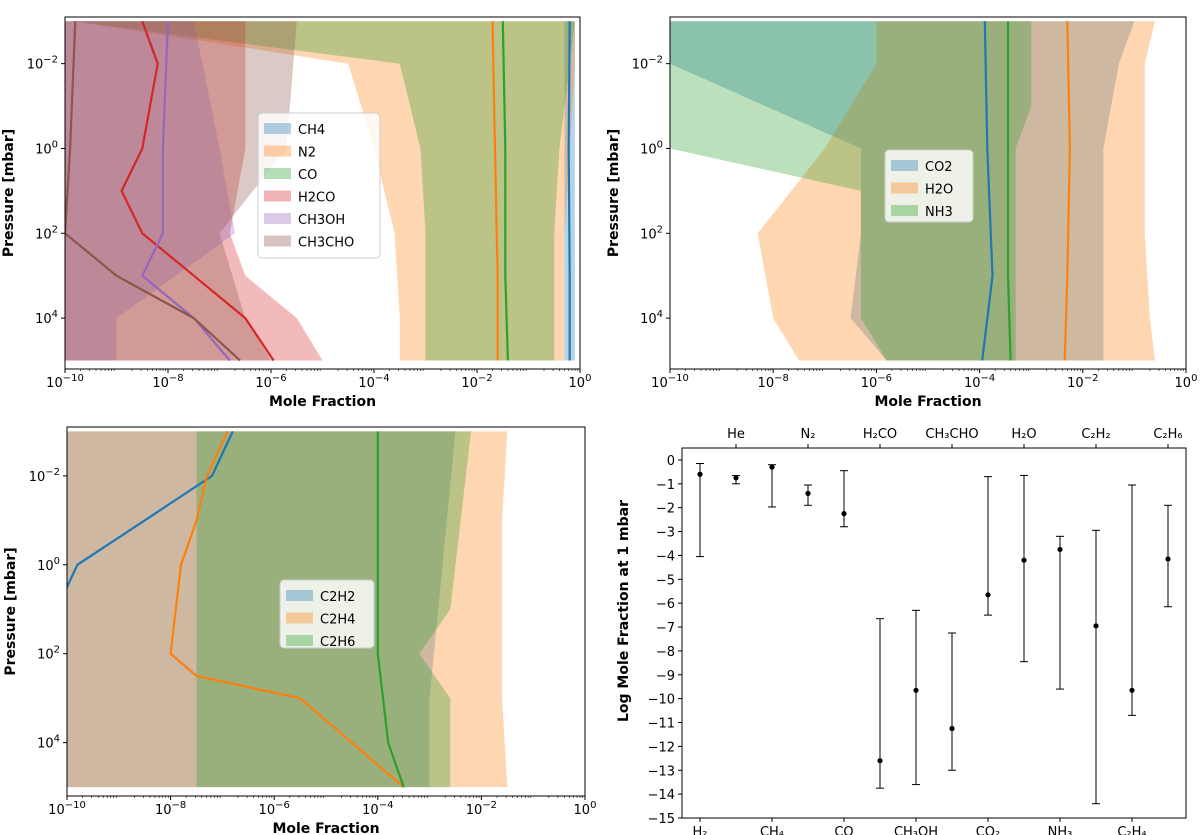 The image size is (1200, 835). What do you see at coordinates (299, 640) in the screenshot?
I see `legend-swatch-c2h6` at bounding box center [299, 640].